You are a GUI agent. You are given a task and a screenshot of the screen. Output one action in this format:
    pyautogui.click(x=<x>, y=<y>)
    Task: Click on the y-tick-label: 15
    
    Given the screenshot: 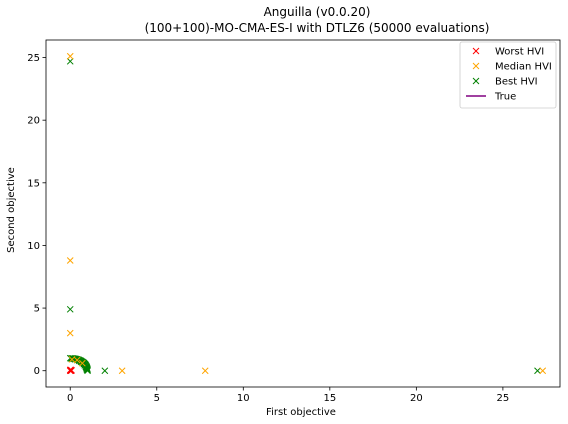 What is the action you would take?
    pyautogui.click(x=33, y=183)
    